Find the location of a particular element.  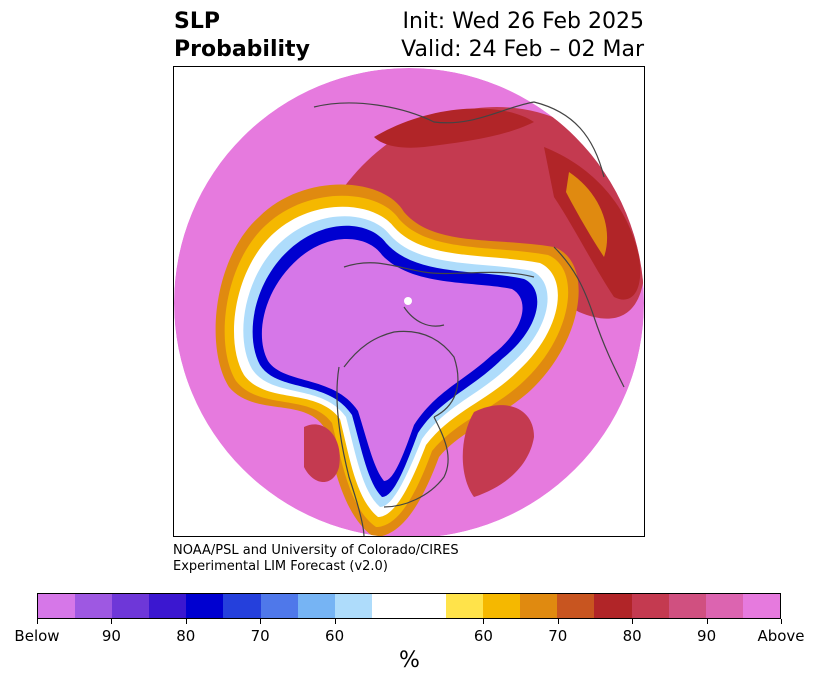

colorbar-tick-label: Above is located at coordinates (781, 636).